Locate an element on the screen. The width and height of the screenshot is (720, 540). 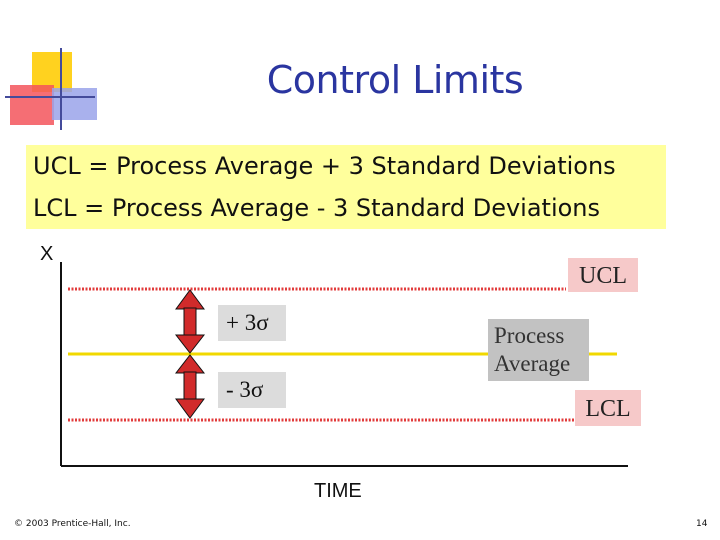
process-average-label-line1: Process is located at coordinates (529, 335).